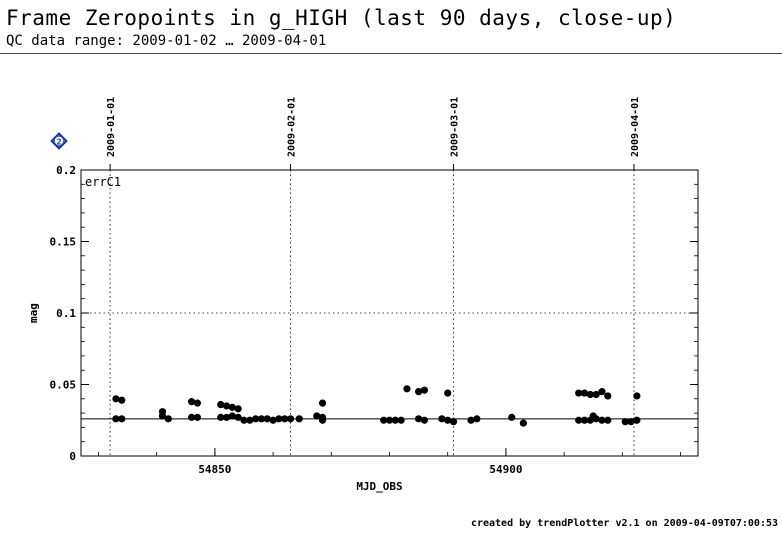 This screenshot has width=782, height=542. Describe the element at coordinates (455, 127) in the screenshot. I see `date-marker-label: 2009-03-01` at that location.